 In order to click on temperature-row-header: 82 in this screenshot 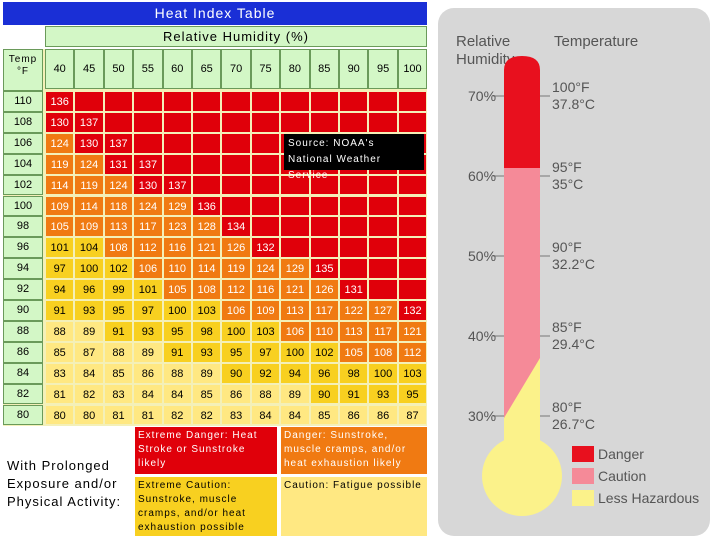, I will do `click(23, 394)`.